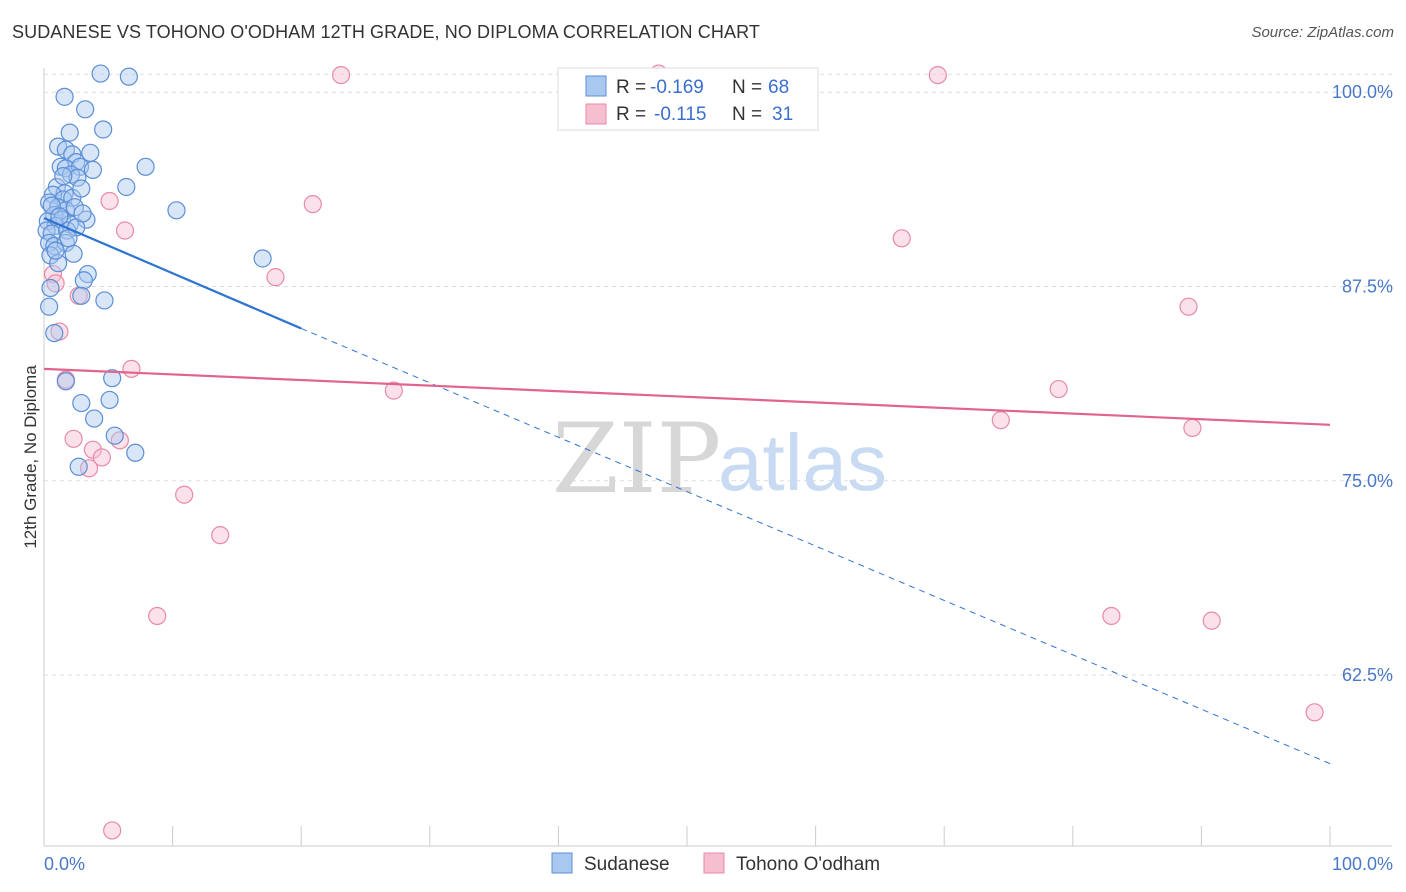 This screenshot has height=892, width=1406. What do you see at coordinates (747, 87) in the screenshot?
I see `legend-n-label-sudanese: N =` at bounding box center [747, 87].